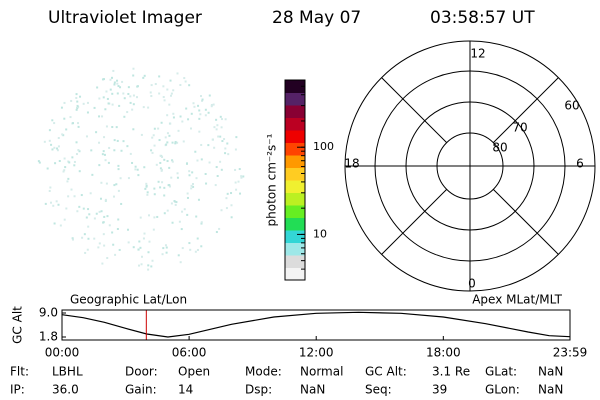  I want to click on x-tick-label: 18:00, so click(443, 353).